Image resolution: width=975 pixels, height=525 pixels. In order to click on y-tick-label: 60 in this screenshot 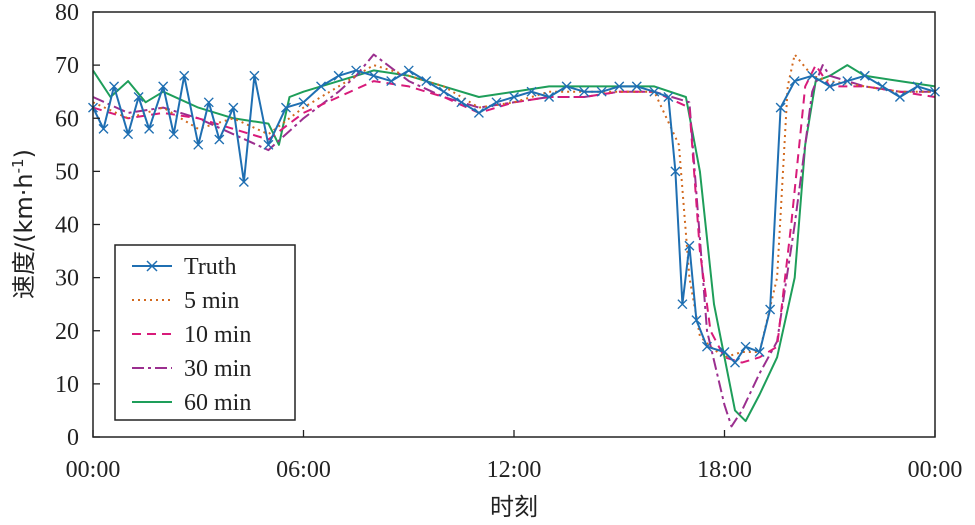, I will do `click(67, 119)`.